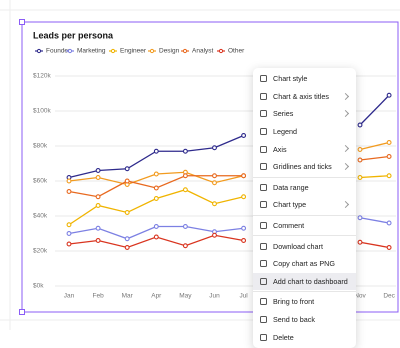 This screenshot has width=400, height=348. Describe the element at coordinates (301, 96) in the screenshot. I see `menu-label: Chart & axis titles` at that location.